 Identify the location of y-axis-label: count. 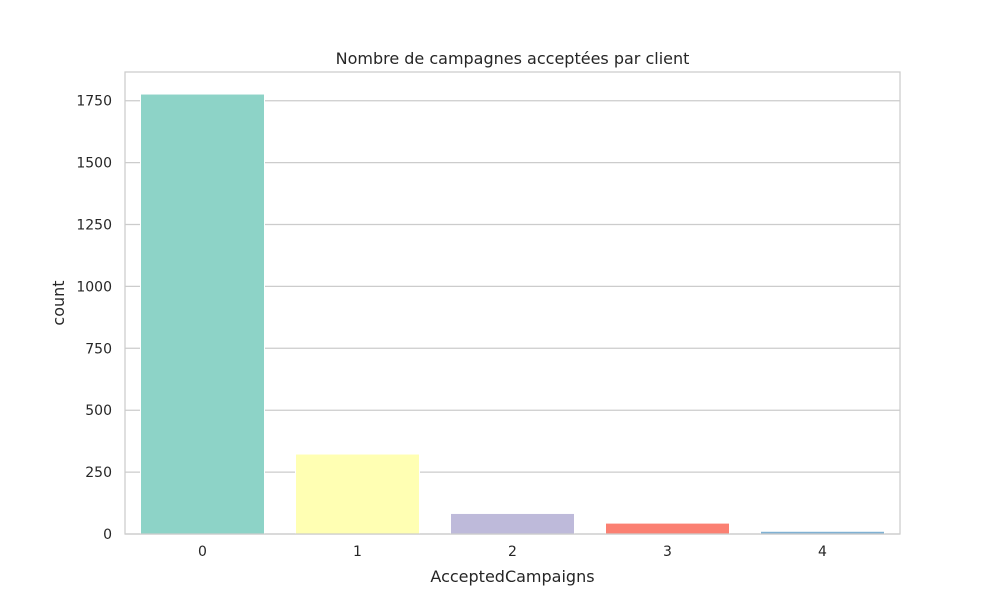
(58, 302).